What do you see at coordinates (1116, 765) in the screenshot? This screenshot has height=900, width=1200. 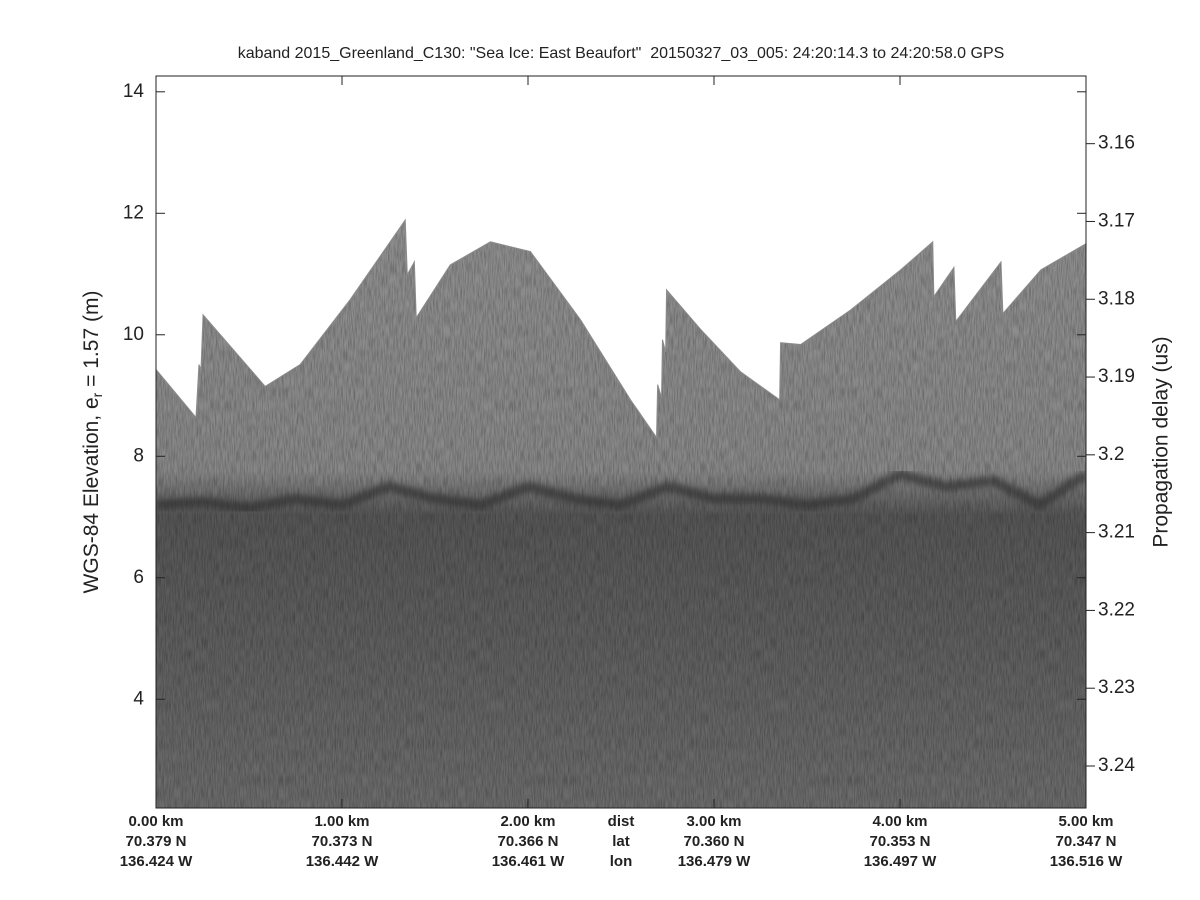 I see `y2-tick-label: 3.24` at bounding box center [1116, 765].